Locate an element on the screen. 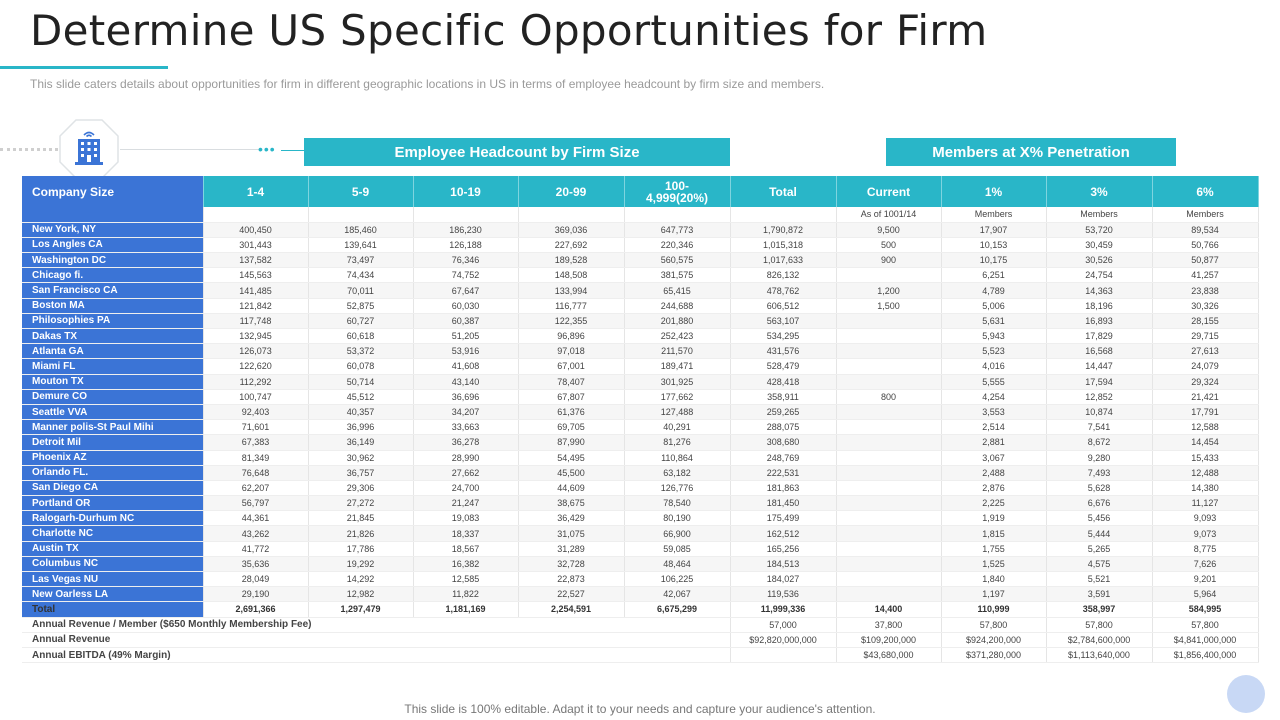 Image resolution: width=1280 pixels, height=720 pixels. table-cell: 184,027 is located at coordinates (783, 579).